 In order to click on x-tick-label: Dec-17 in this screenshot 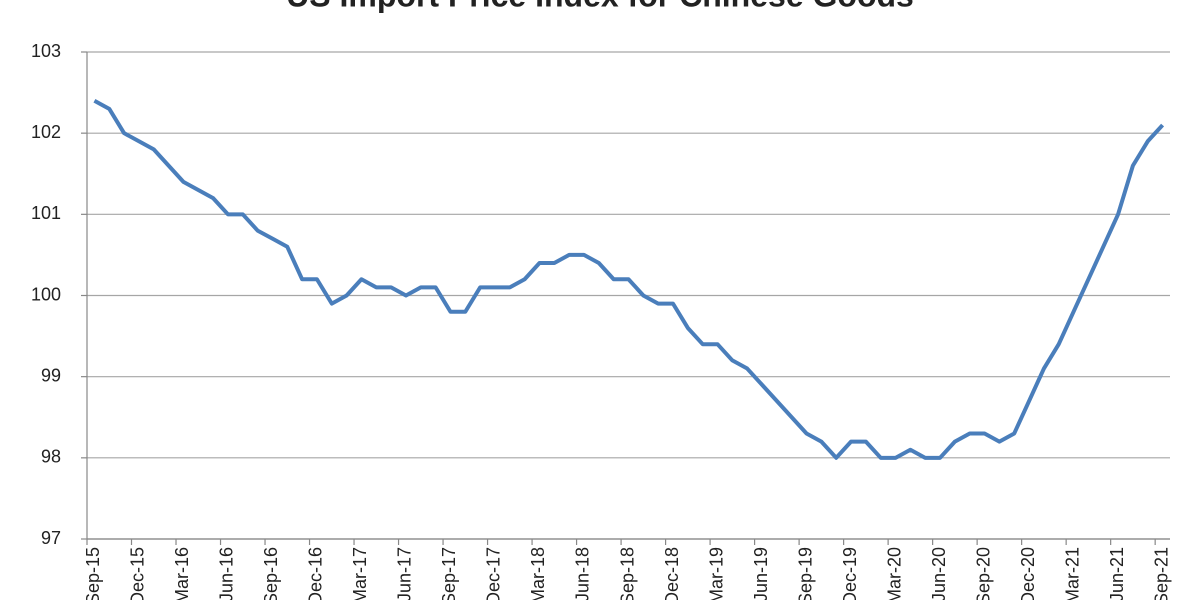, I will do `click(494, 573)`.